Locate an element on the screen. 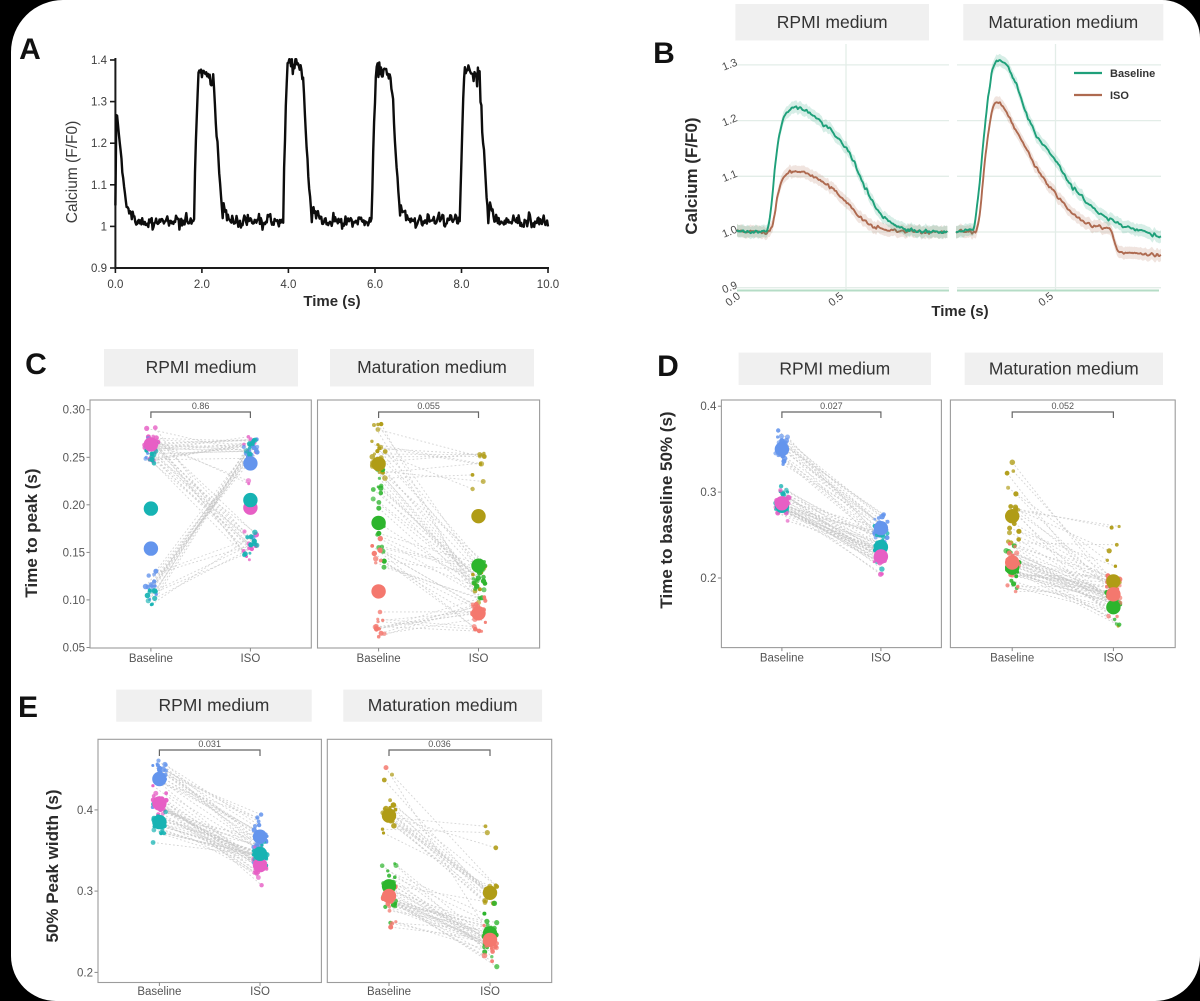  svg-text: 1 is located at coordinates (104, 227).